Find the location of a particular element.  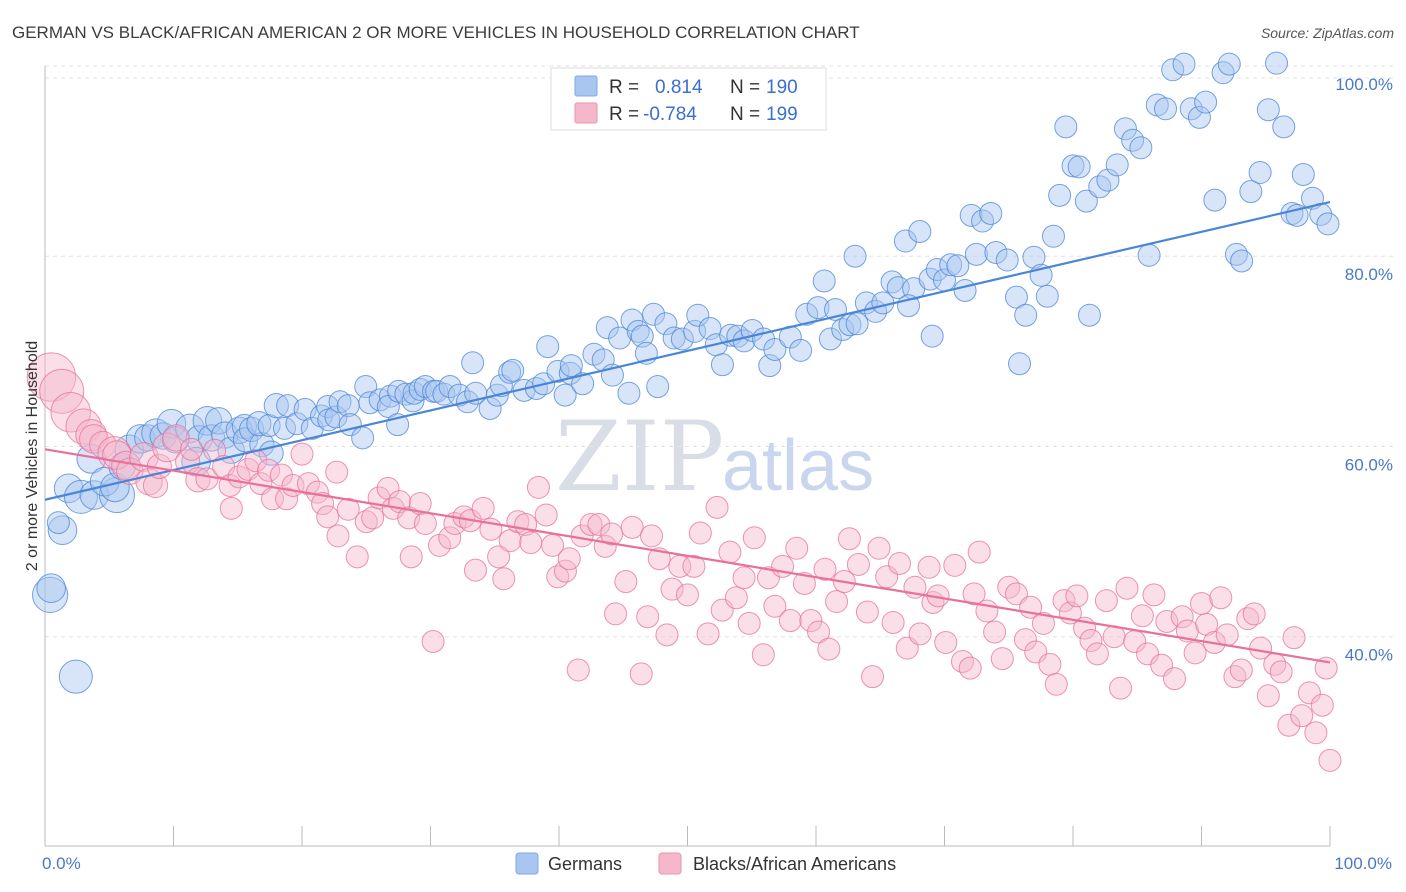

bottom-legend: Germans Blacks/African Americans is located at coordinates (705, 863).